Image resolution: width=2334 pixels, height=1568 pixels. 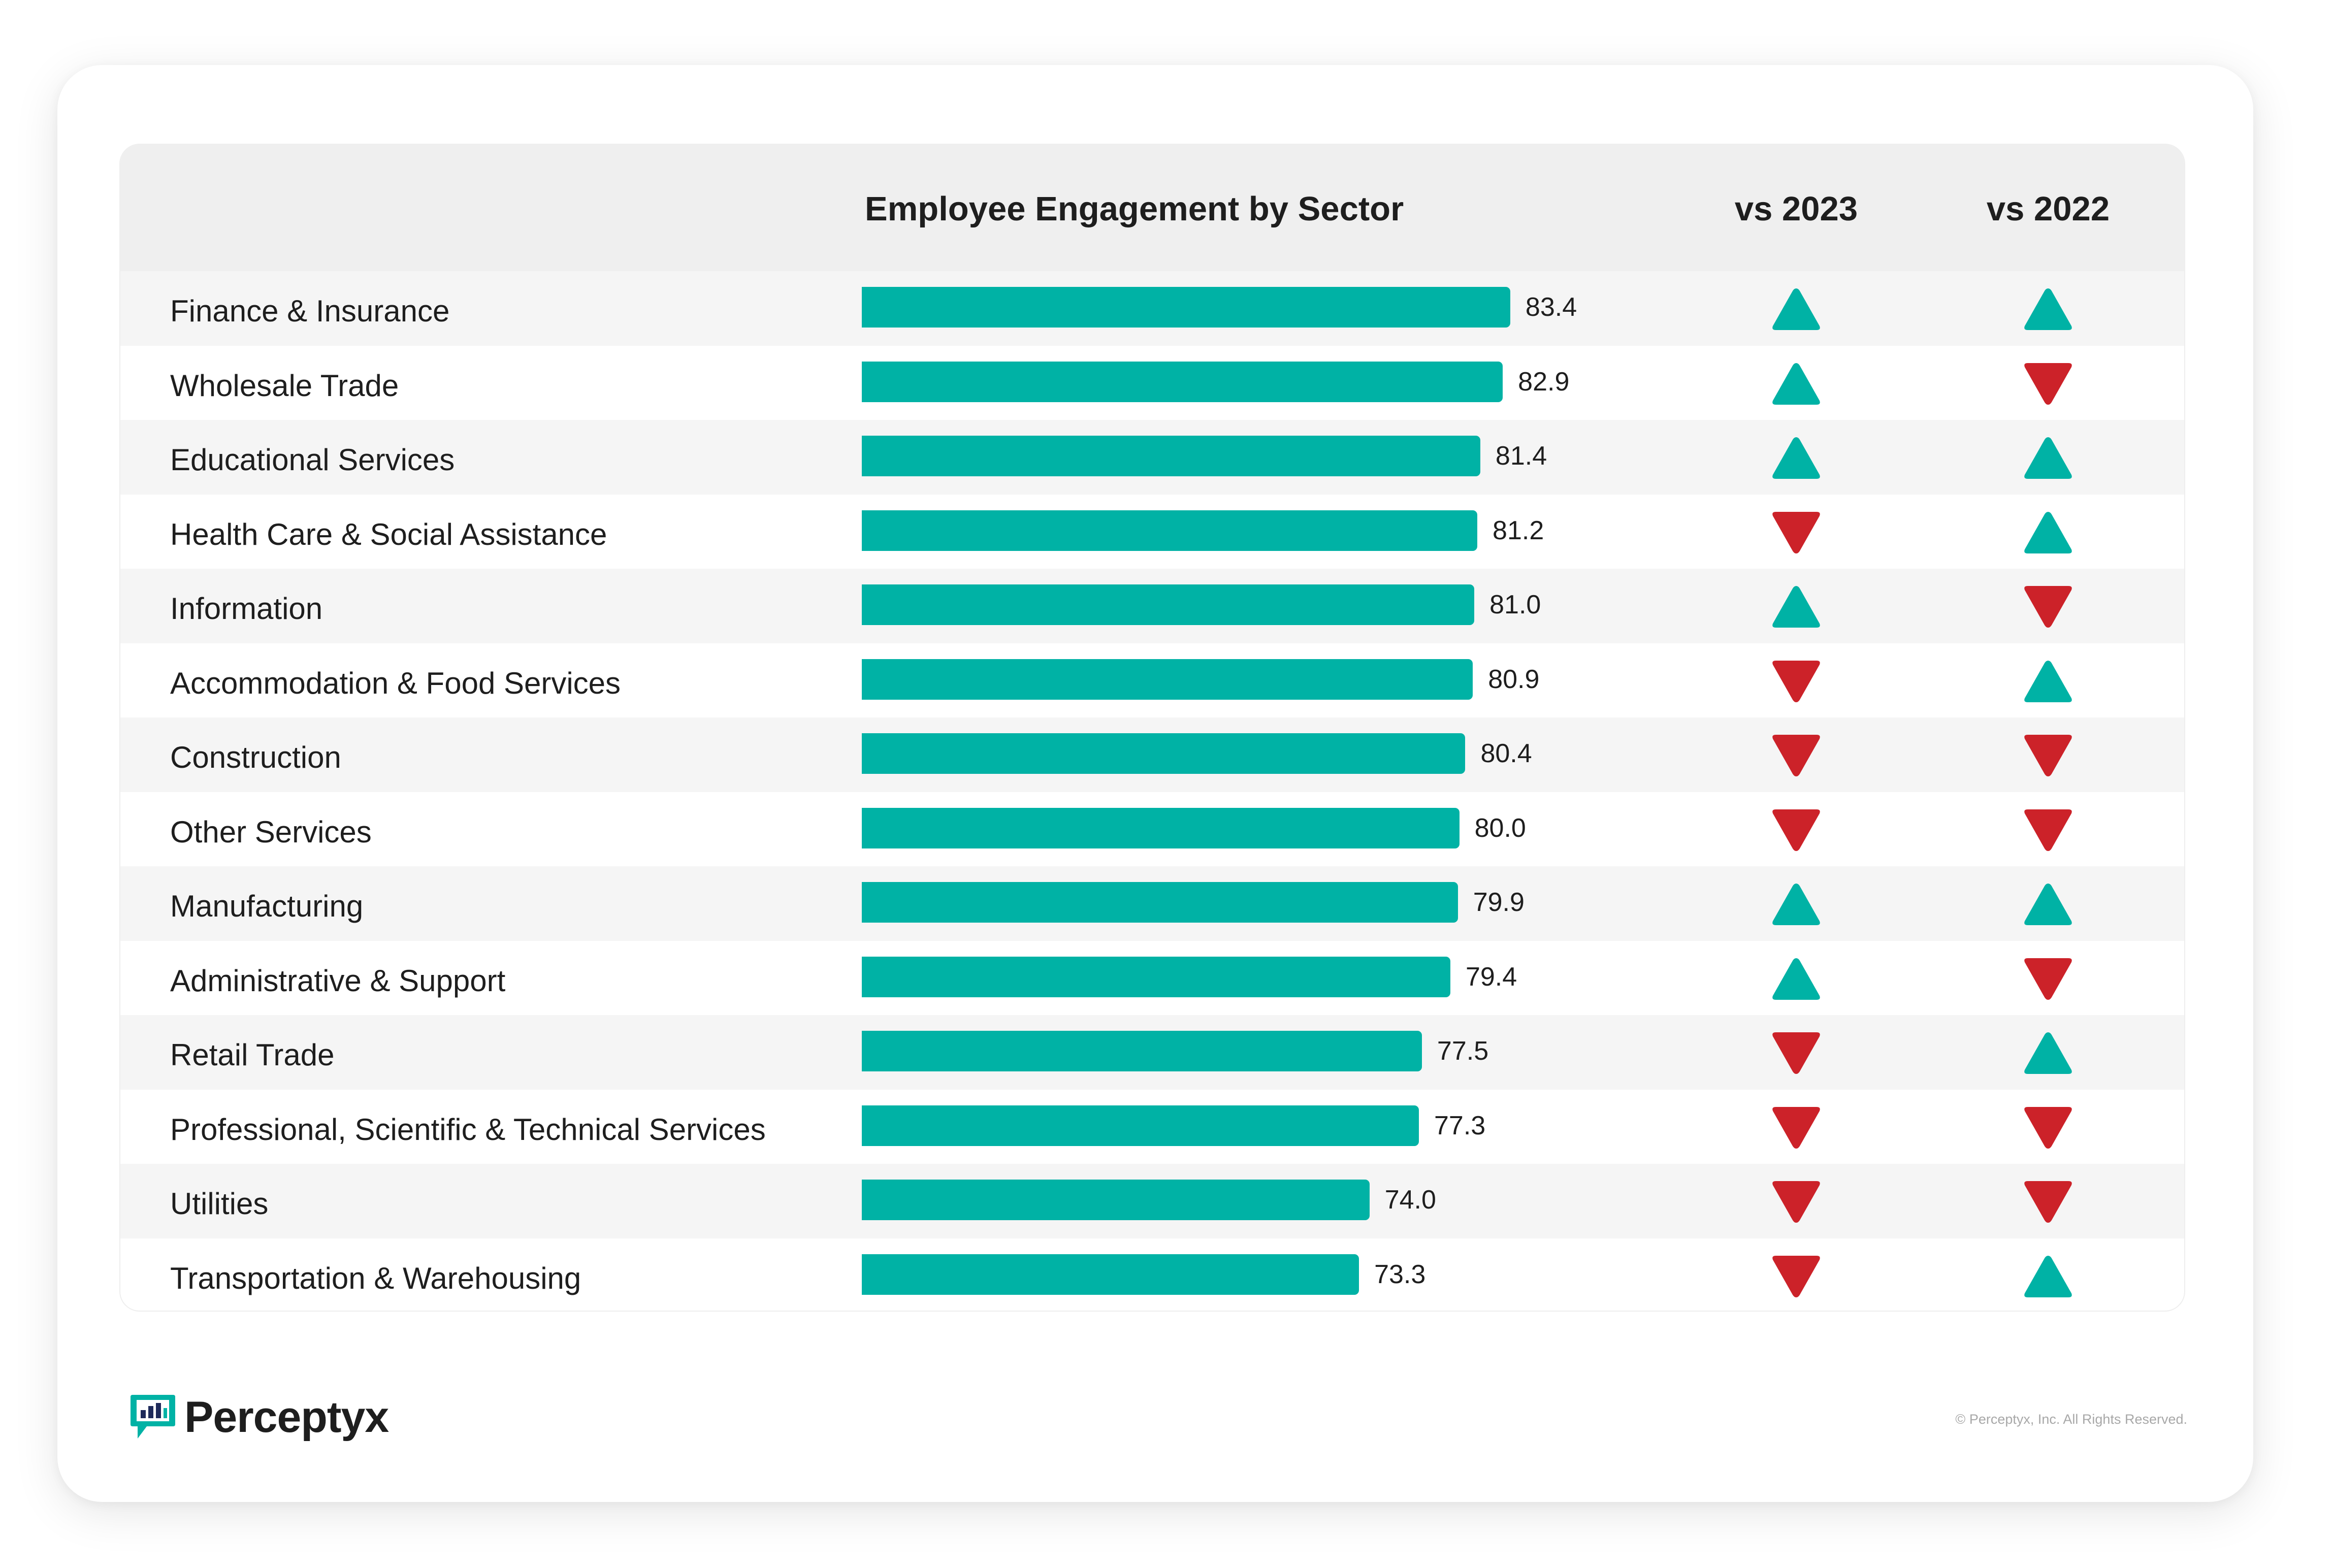 I want to click on sector-label: Transportation & Warehousing, so click(x=375, y=1278).